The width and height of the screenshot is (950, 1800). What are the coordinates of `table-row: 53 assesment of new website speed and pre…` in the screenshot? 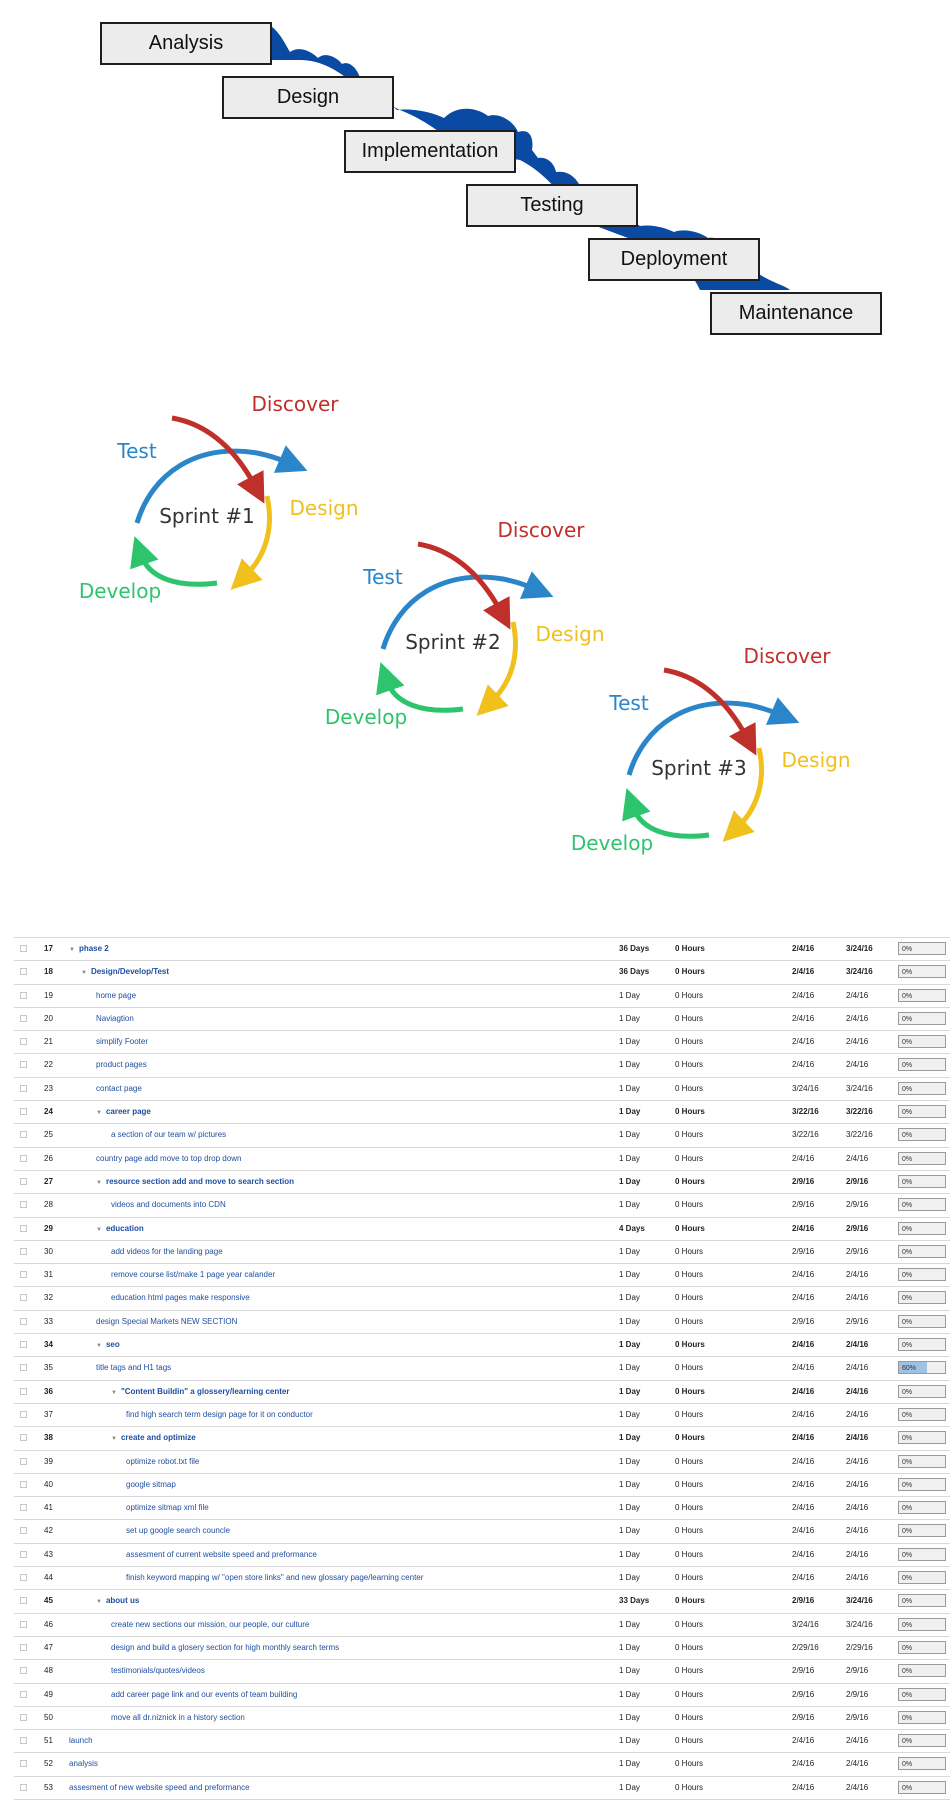 It's located at (482, 1788).